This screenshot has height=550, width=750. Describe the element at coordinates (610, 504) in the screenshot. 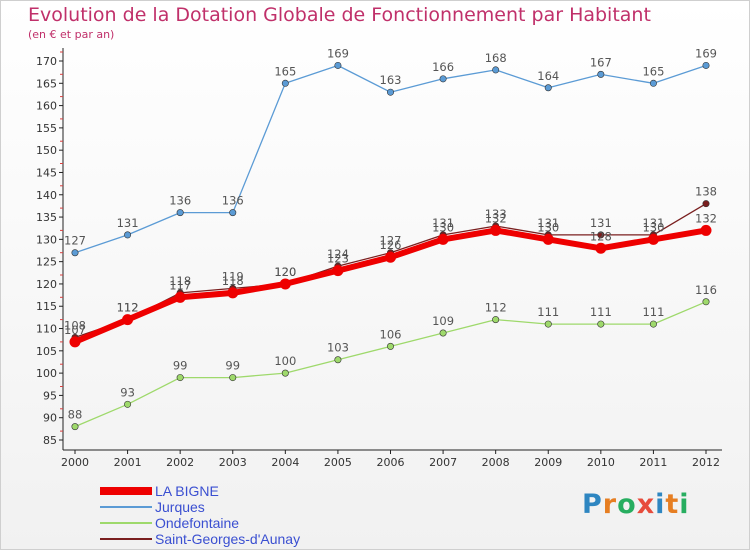

I see `logo-letter: r` at that location.